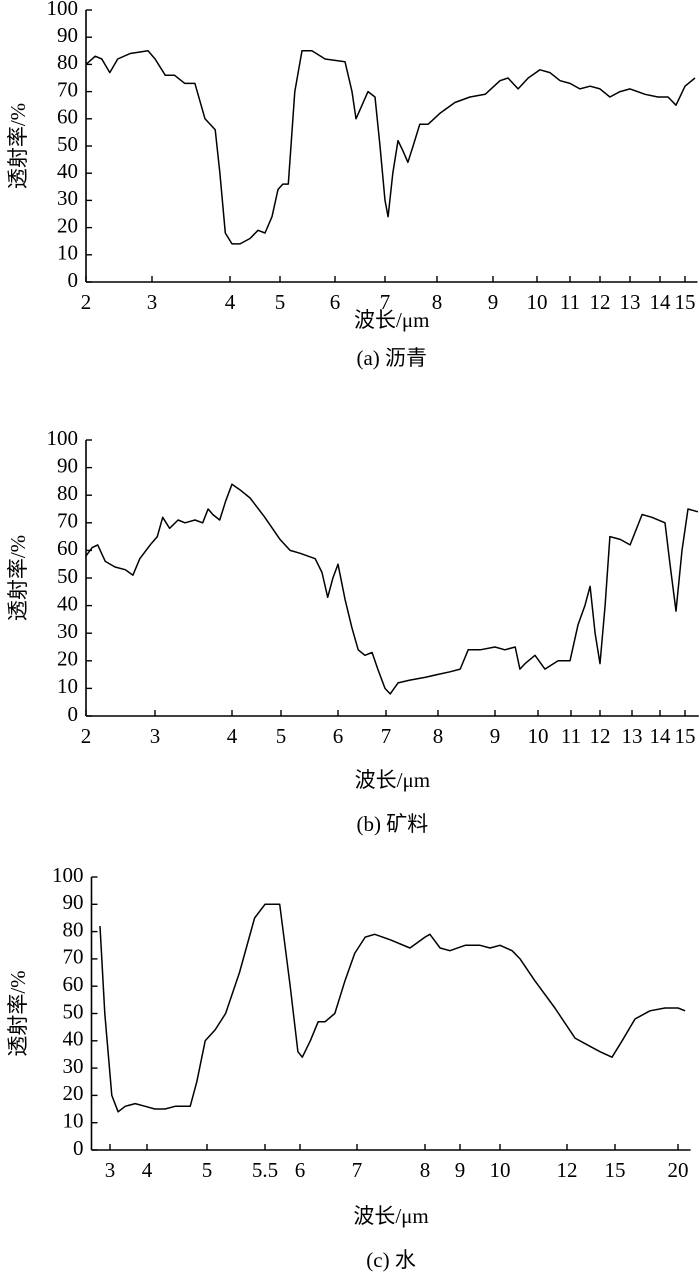 The height and width of the screenshot is (1278, 700). What do you see at coordinates (391, 1260) in the screenshot?
I see `caption: (c) 水` at bounding box center [391, 1260].